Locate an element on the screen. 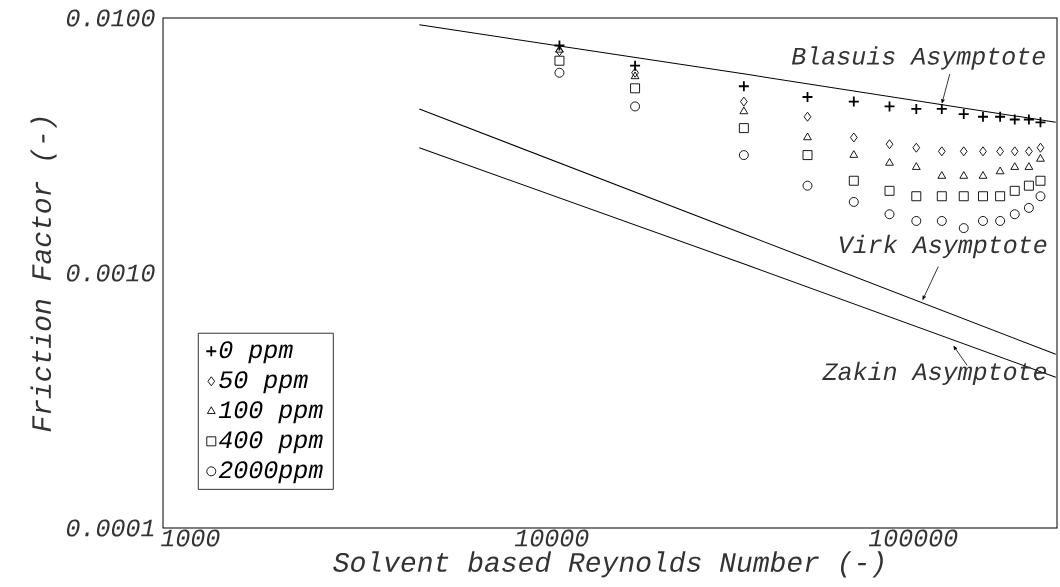  x-tick-label: 1000 is located at coordinates (190, 538).